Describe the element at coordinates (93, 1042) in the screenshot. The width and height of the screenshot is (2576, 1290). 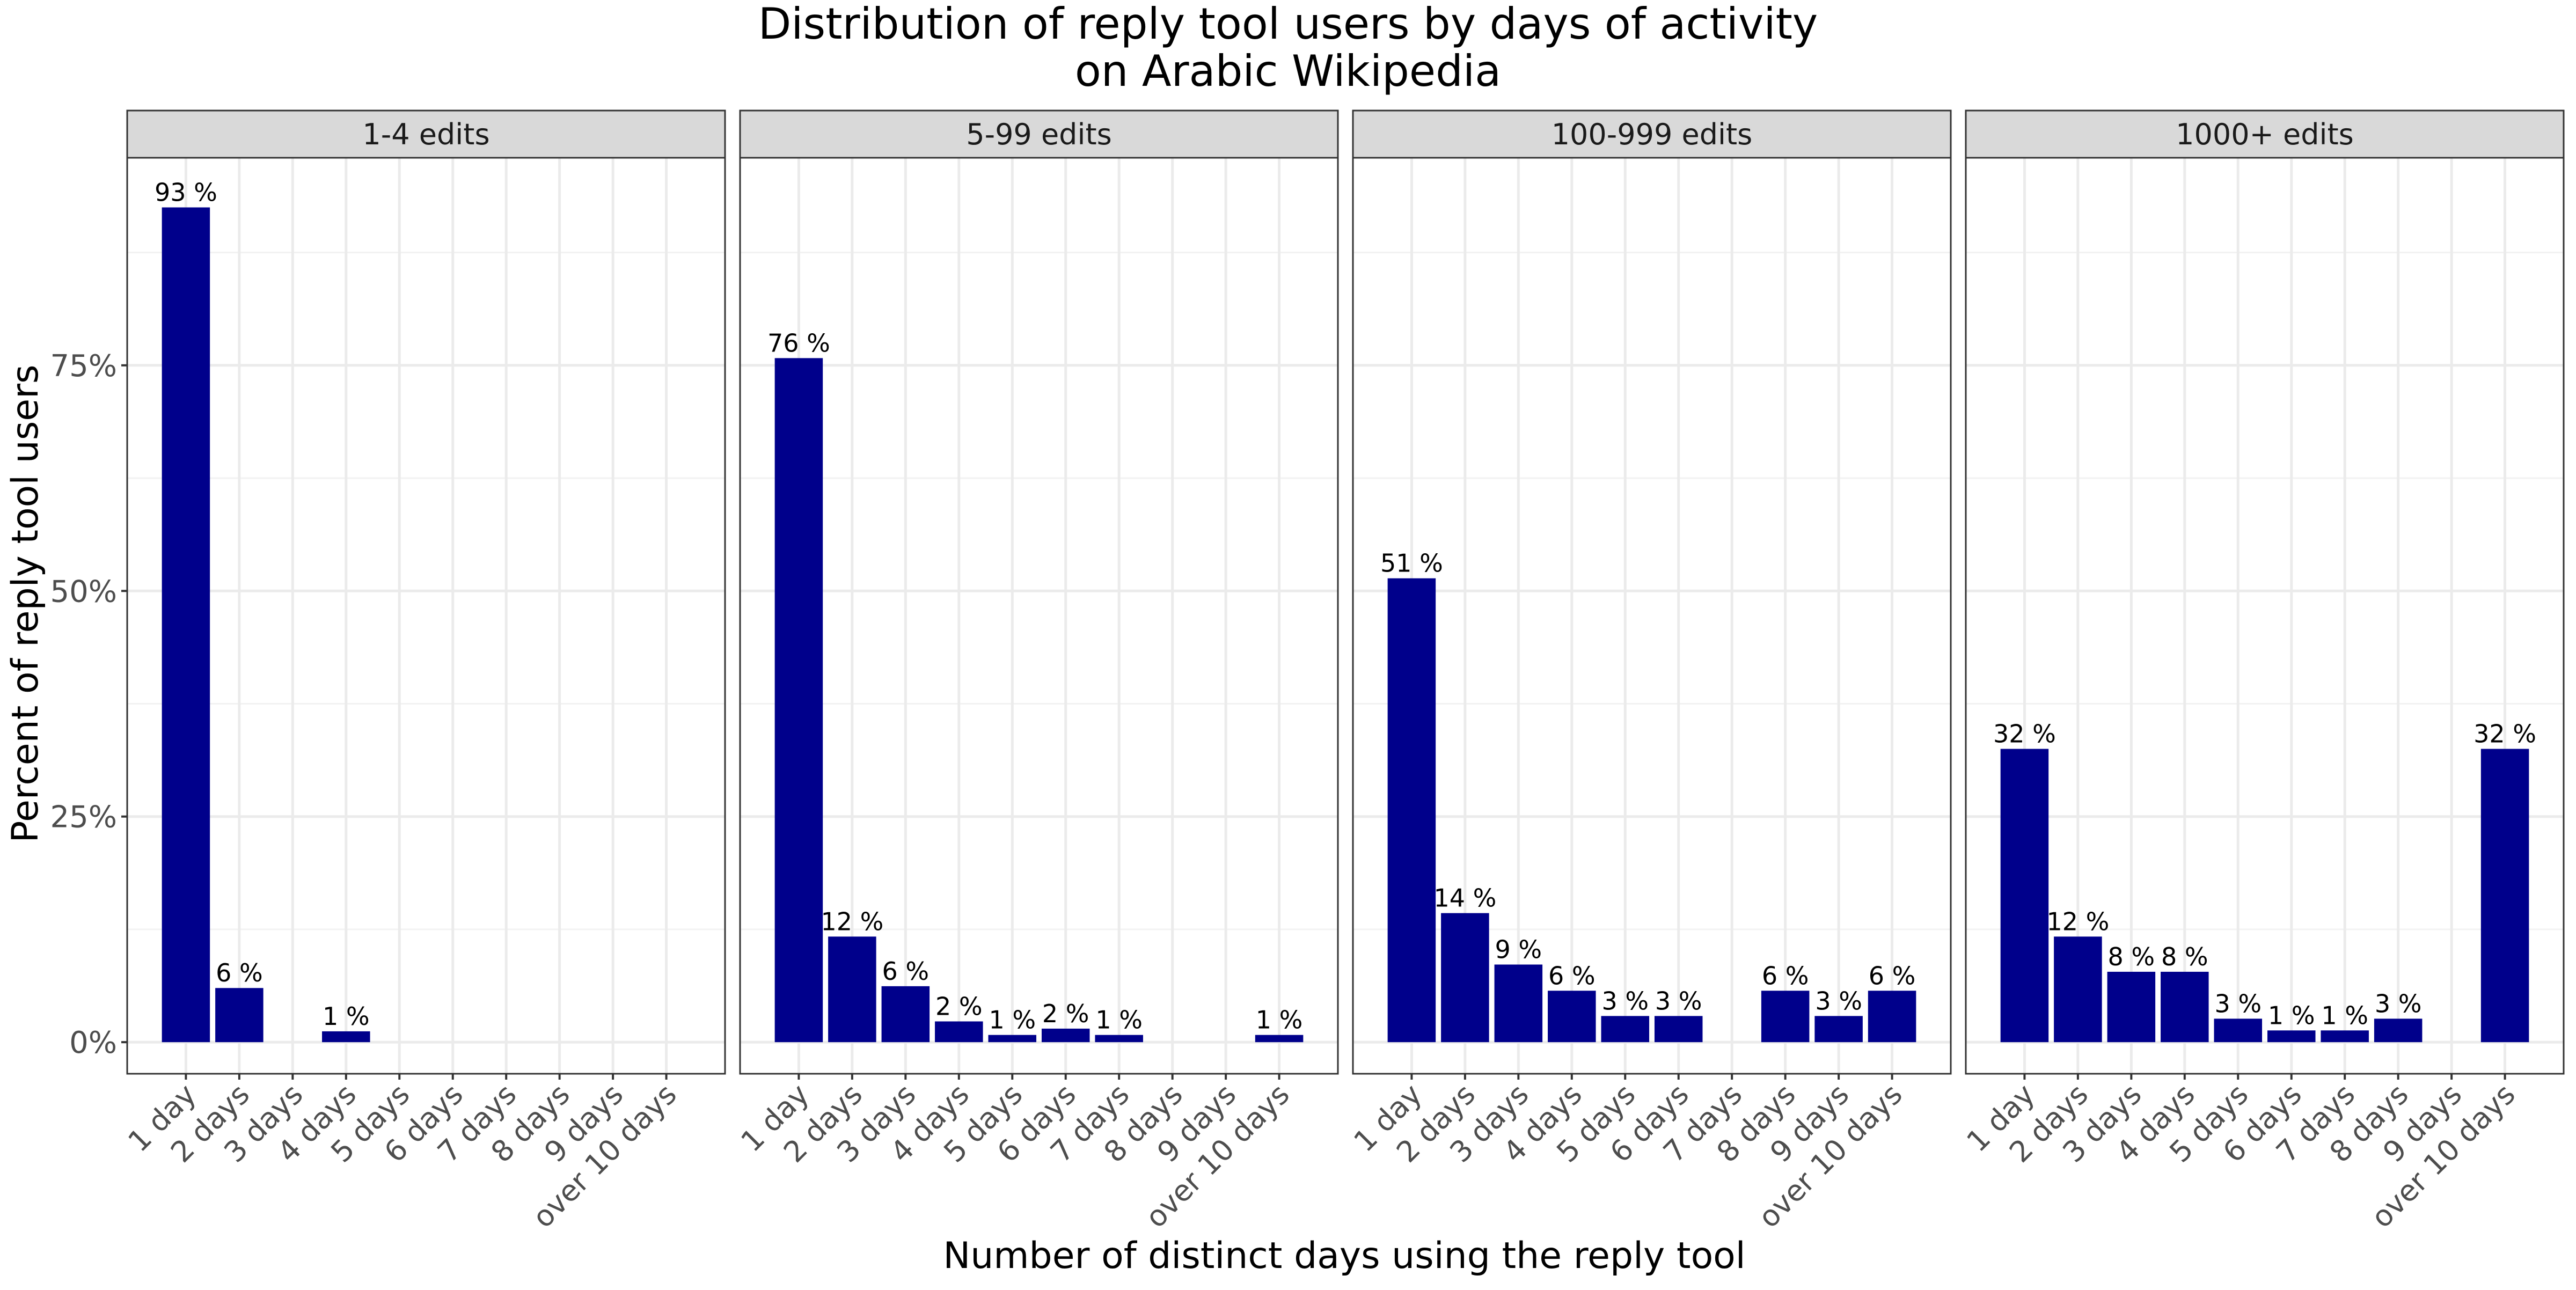
I see `y-tick-label: 0%` at that location.